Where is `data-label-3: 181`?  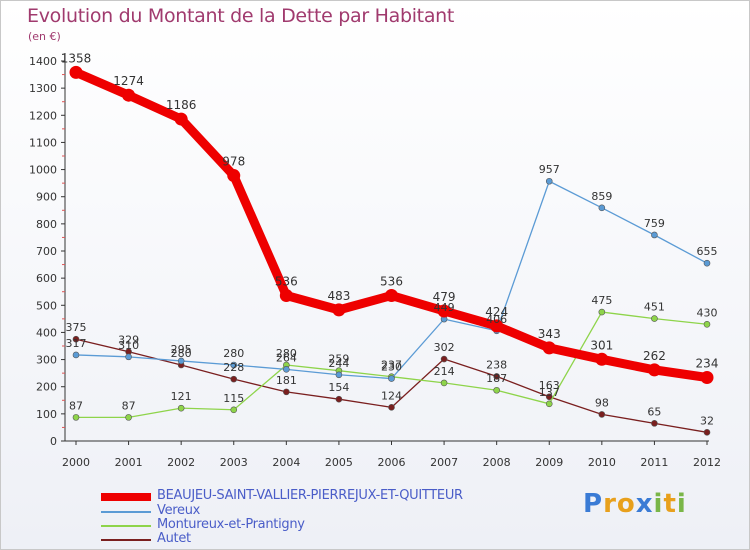
data-label-3: 181 is located at coordinates (286, 380).